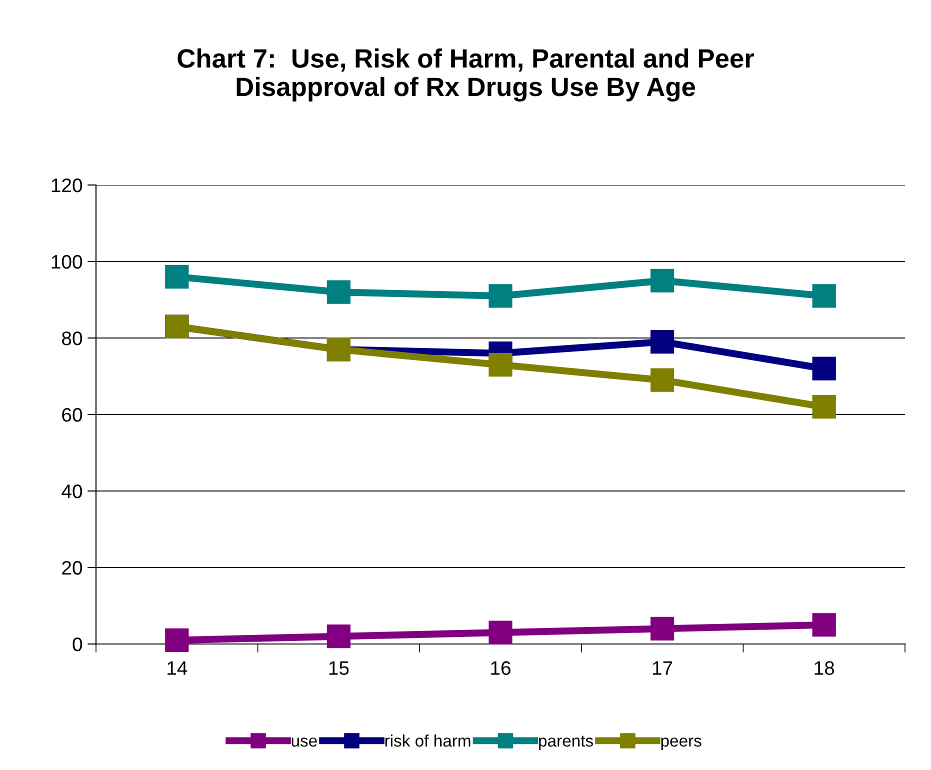 This screenshot has height=770, width=931. What do you see at coordinates (339, 668) in the screenshot?
I see `x-tick-label: 15` at bounding box center [339, 668].